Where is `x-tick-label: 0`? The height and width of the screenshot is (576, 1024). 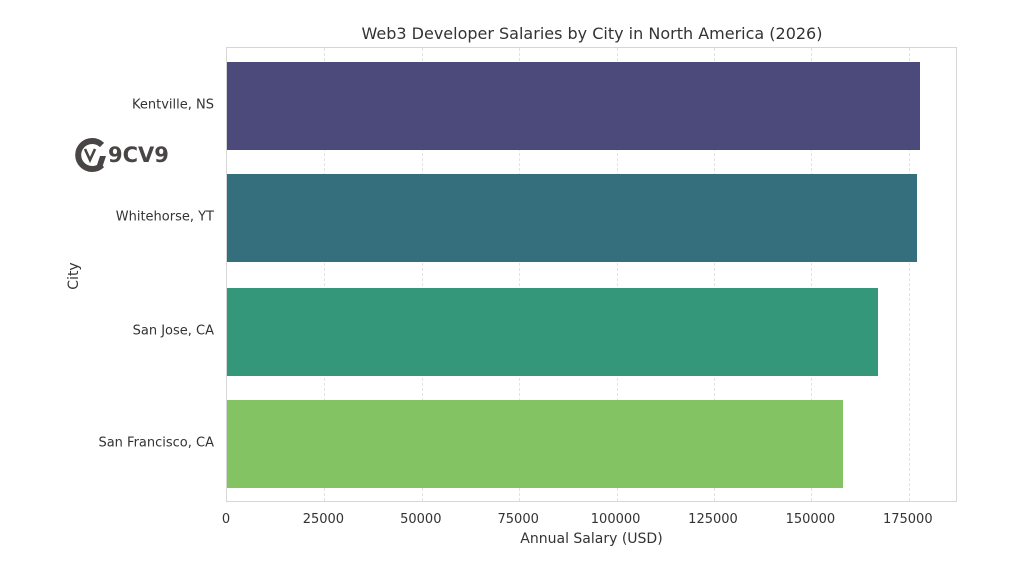
x-tick-label: 0 is located at coordinates (226, 519).